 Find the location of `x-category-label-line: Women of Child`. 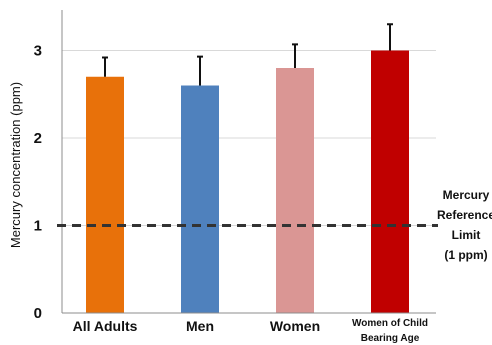

x-category-label-line: Women of Child is located at coordinates (390, 323).